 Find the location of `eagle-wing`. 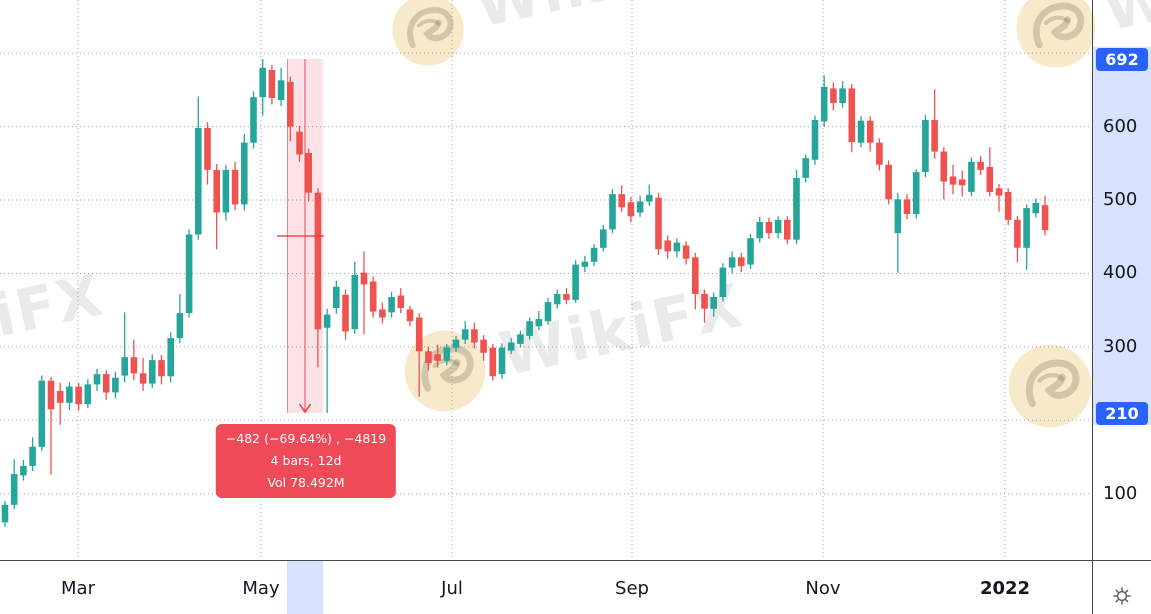

eagle-wing is located at coordinates (1051, 378).